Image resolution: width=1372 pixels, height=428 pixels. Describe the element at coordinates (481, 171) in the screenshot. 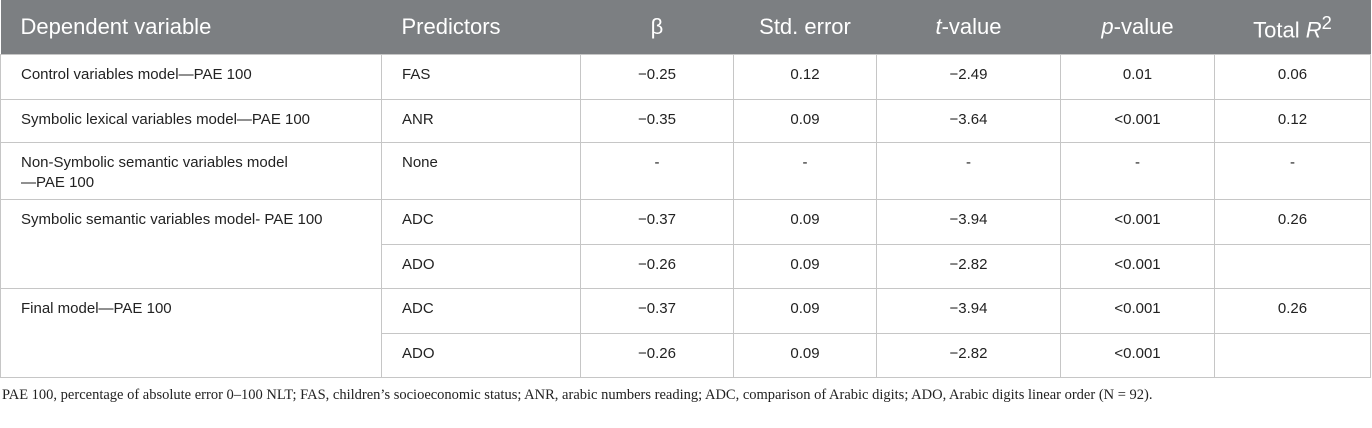

I see `predictor-cell: None` at that location.